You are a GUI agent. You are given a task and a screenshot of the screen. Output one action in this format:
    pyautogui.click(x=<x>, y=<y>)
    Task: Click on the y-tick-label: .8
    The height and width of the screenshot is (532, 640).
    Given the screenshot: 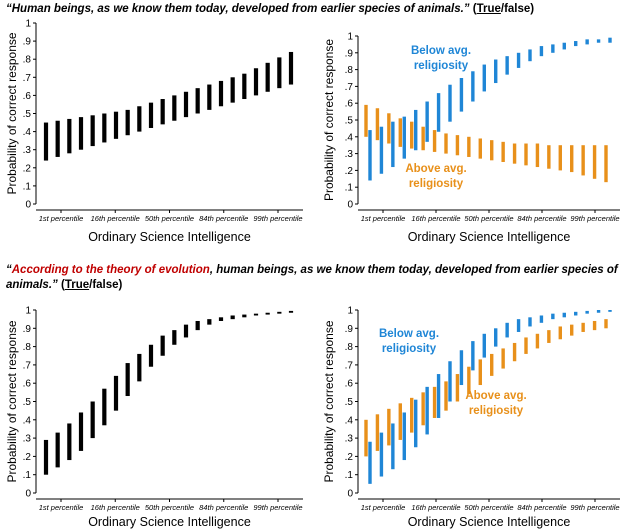 What is the action you would take?
    pyautogui.click(x=349, y=70)
    